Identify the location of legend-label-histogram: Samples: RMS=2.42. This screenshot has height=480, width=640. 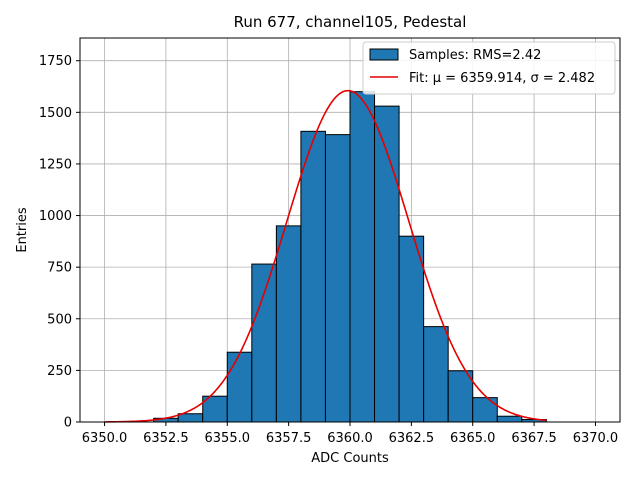
(475, 55).